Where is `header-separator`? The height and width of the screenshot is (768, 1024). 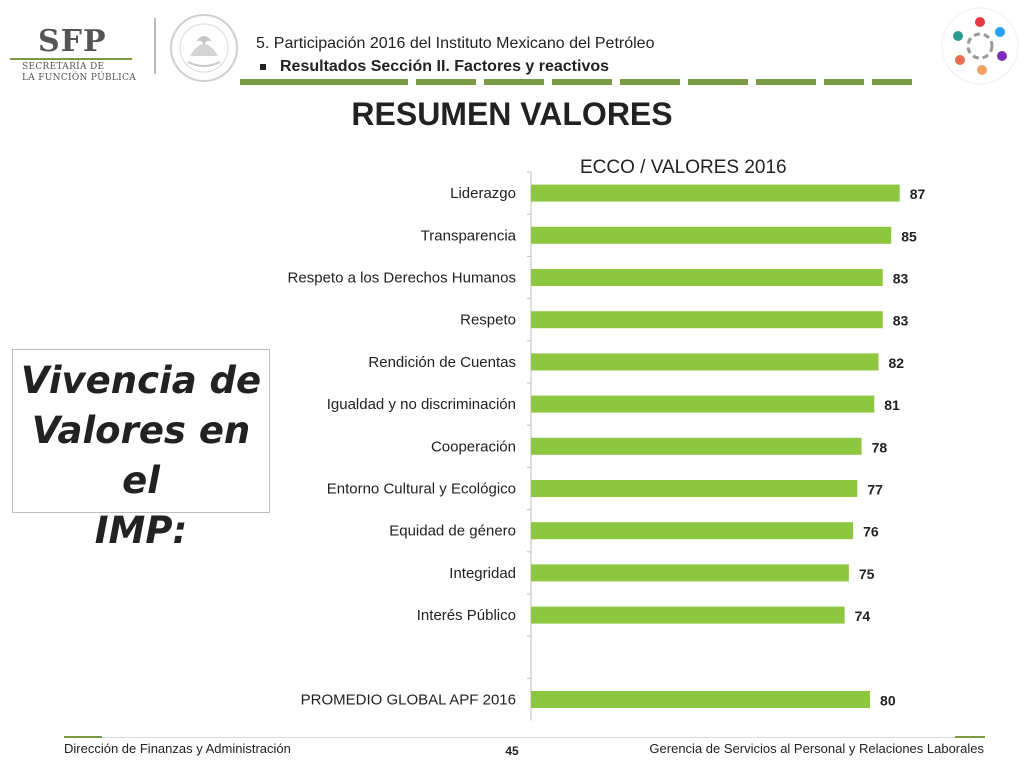 header-separator is located at coordinates (155, 46).